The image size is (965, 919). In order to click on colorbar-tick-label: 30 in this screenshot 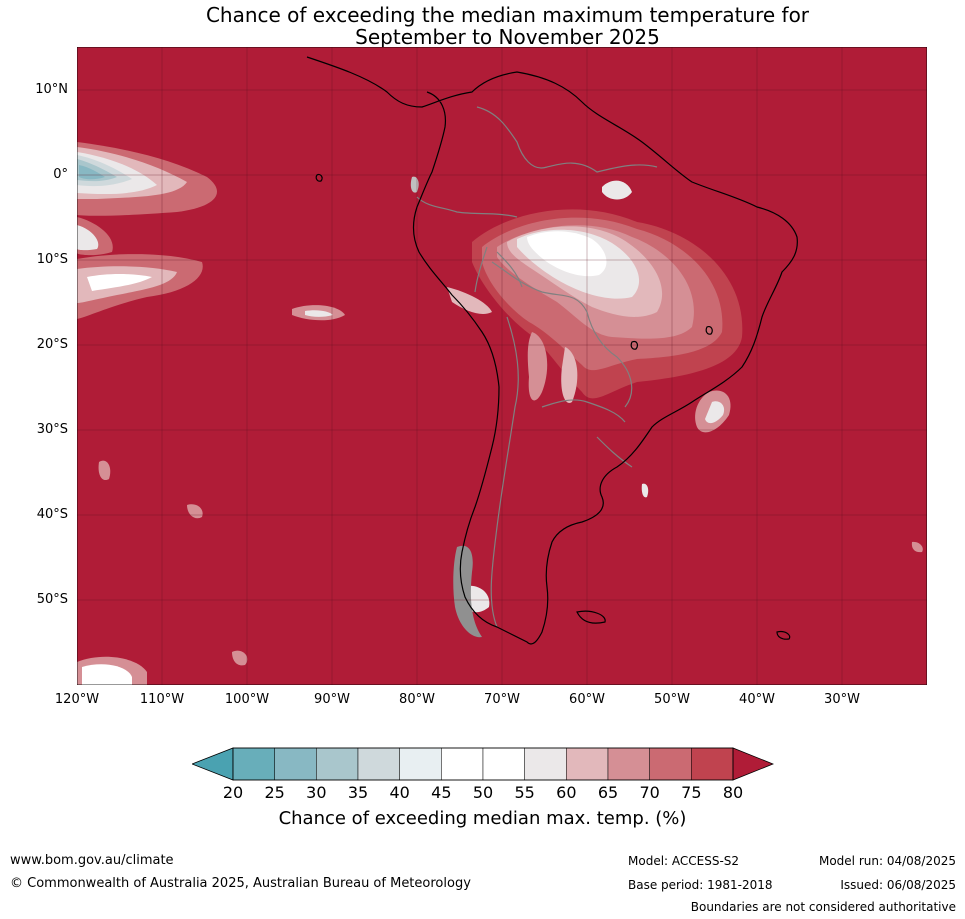, I will do `click(316, 792)`.